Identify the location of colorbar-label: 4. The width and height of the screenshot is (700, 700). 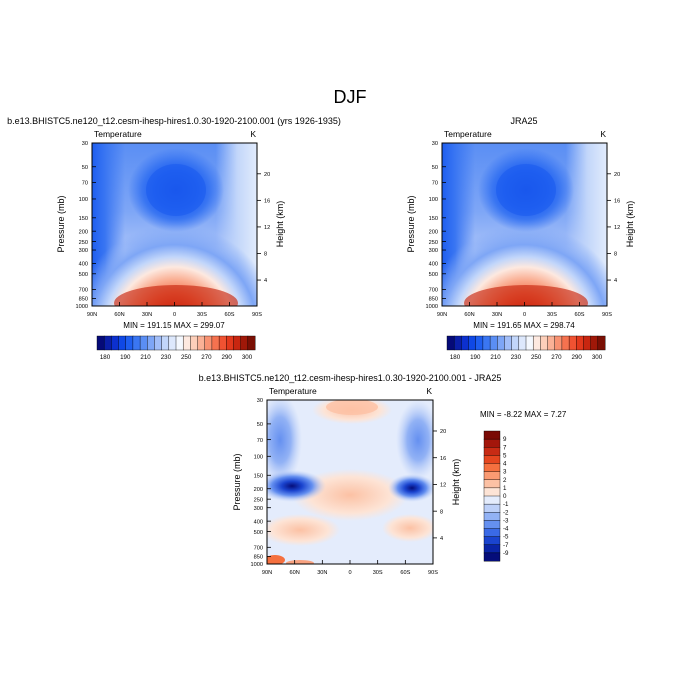
(505, 464).